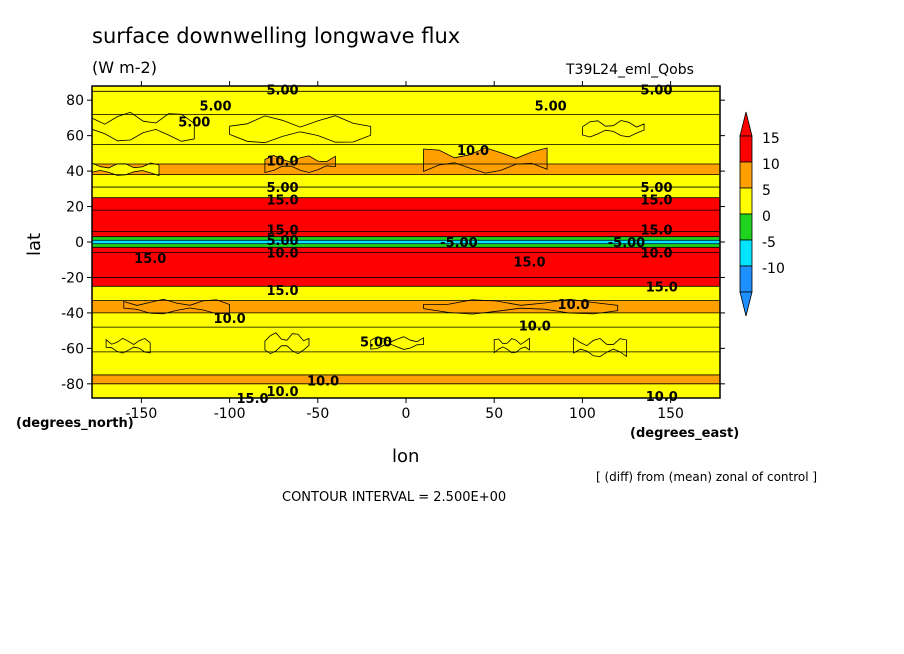 The image size is (904, 654). I want to click on colorbar-label-2: 5, so click(766, 191).